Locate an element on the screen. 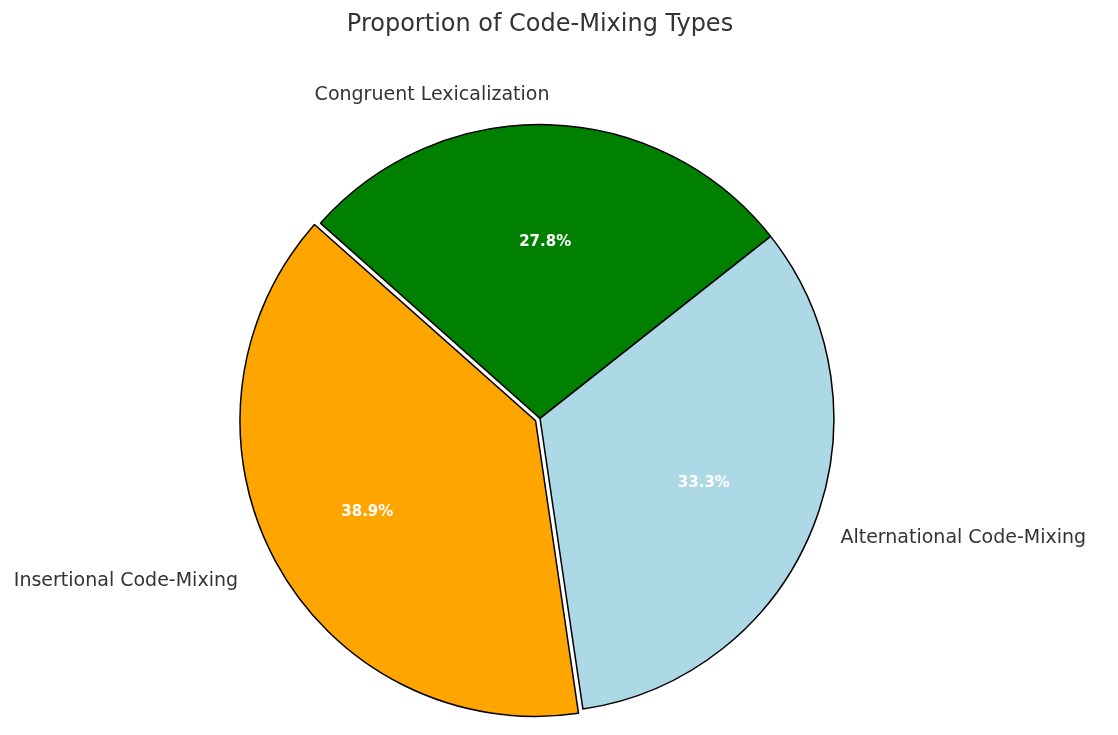 Image resolution: width=1118 pixels, height=735 pixels. slice-label: Insertional Code-Mixing is located at coordinates (126, 579).